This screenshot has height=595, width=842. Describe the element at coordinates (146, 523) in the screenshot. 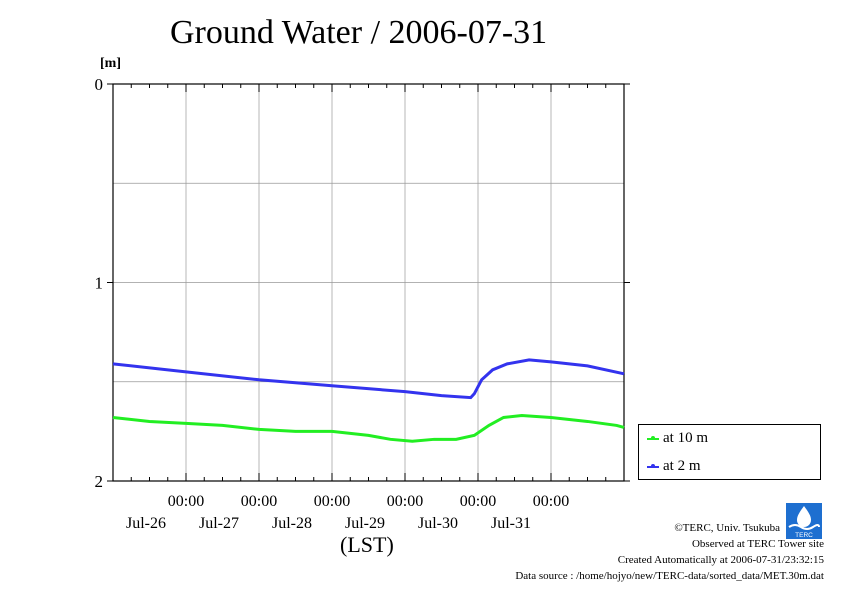

I see `x-tick-date-label: Jul-26` at that location.